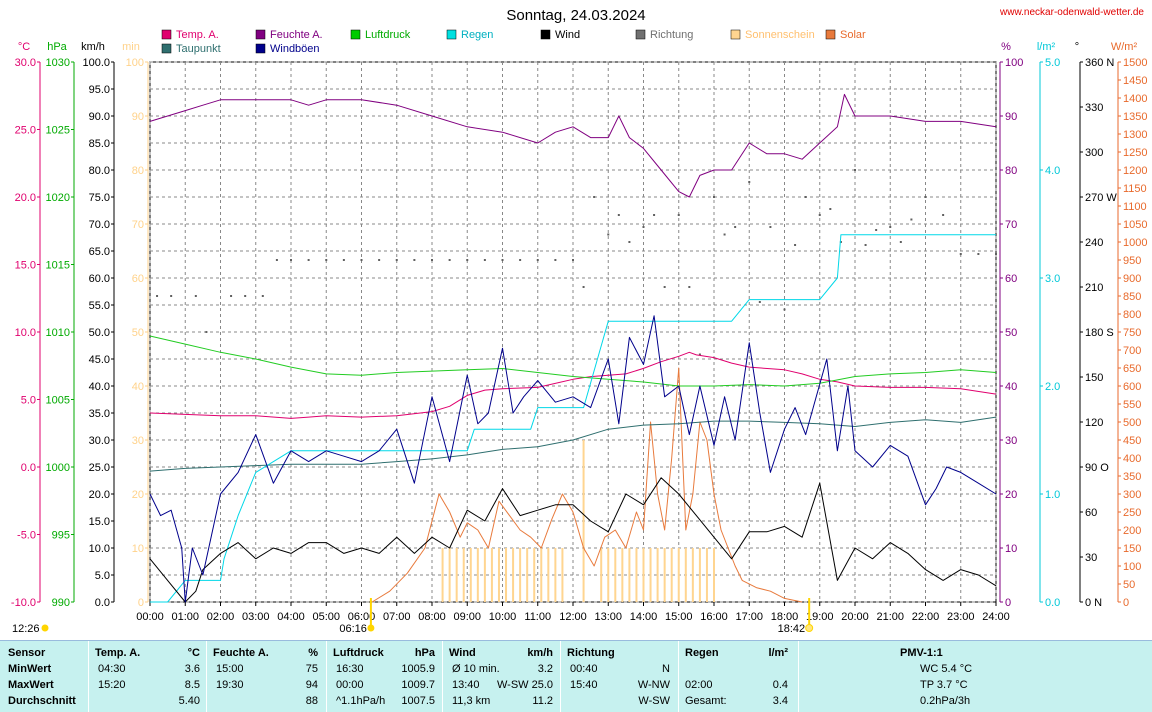  I want to click on legend-label: Richtung, so click(671, 35).